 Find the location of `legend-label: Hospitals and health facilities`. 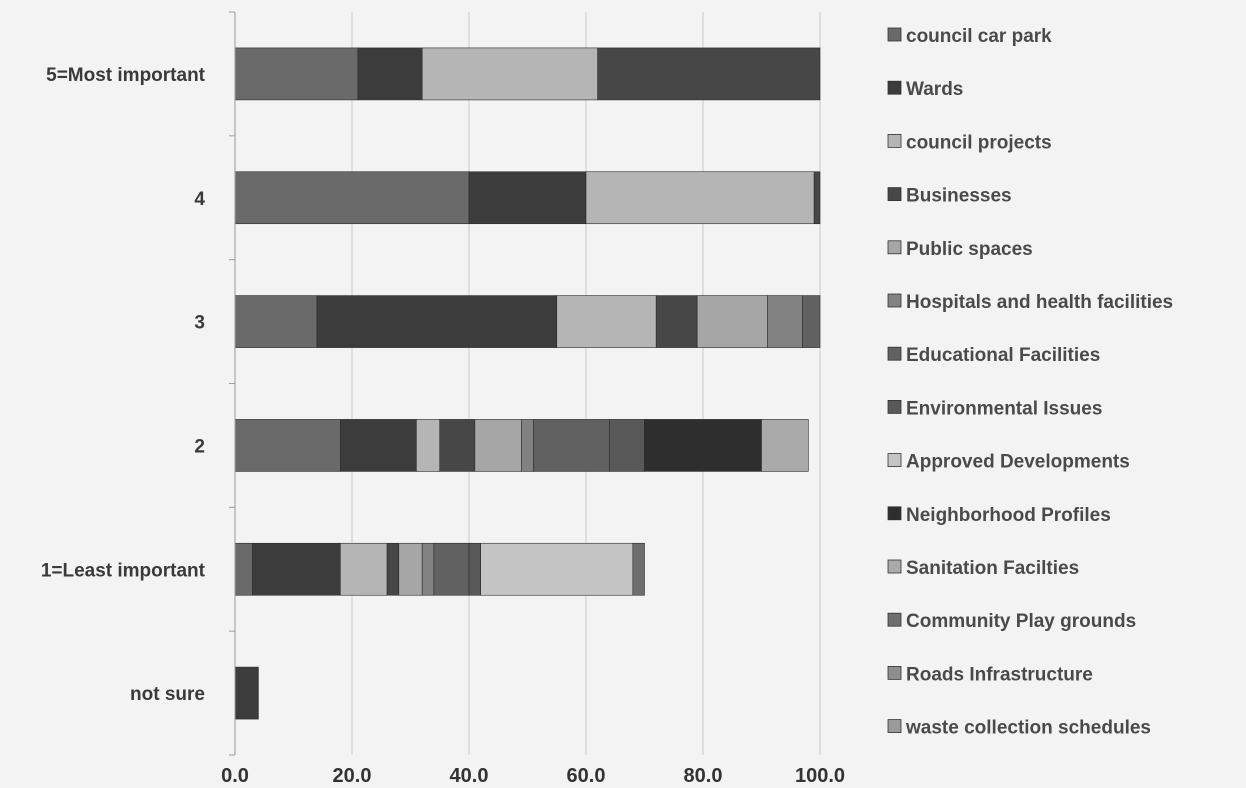

legend-label: Hospitals and health facilities is located at coordinates (1039, 302).